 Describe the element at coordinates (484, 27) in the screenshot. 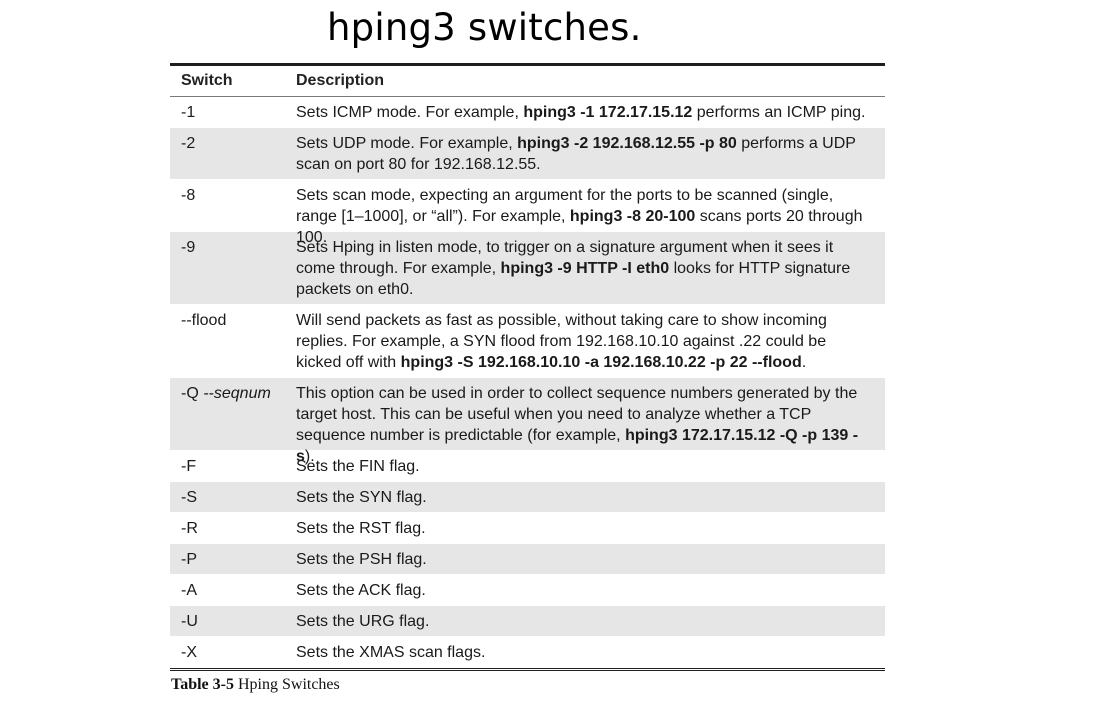

I see `page-heading: hping3 switches.` at that location.